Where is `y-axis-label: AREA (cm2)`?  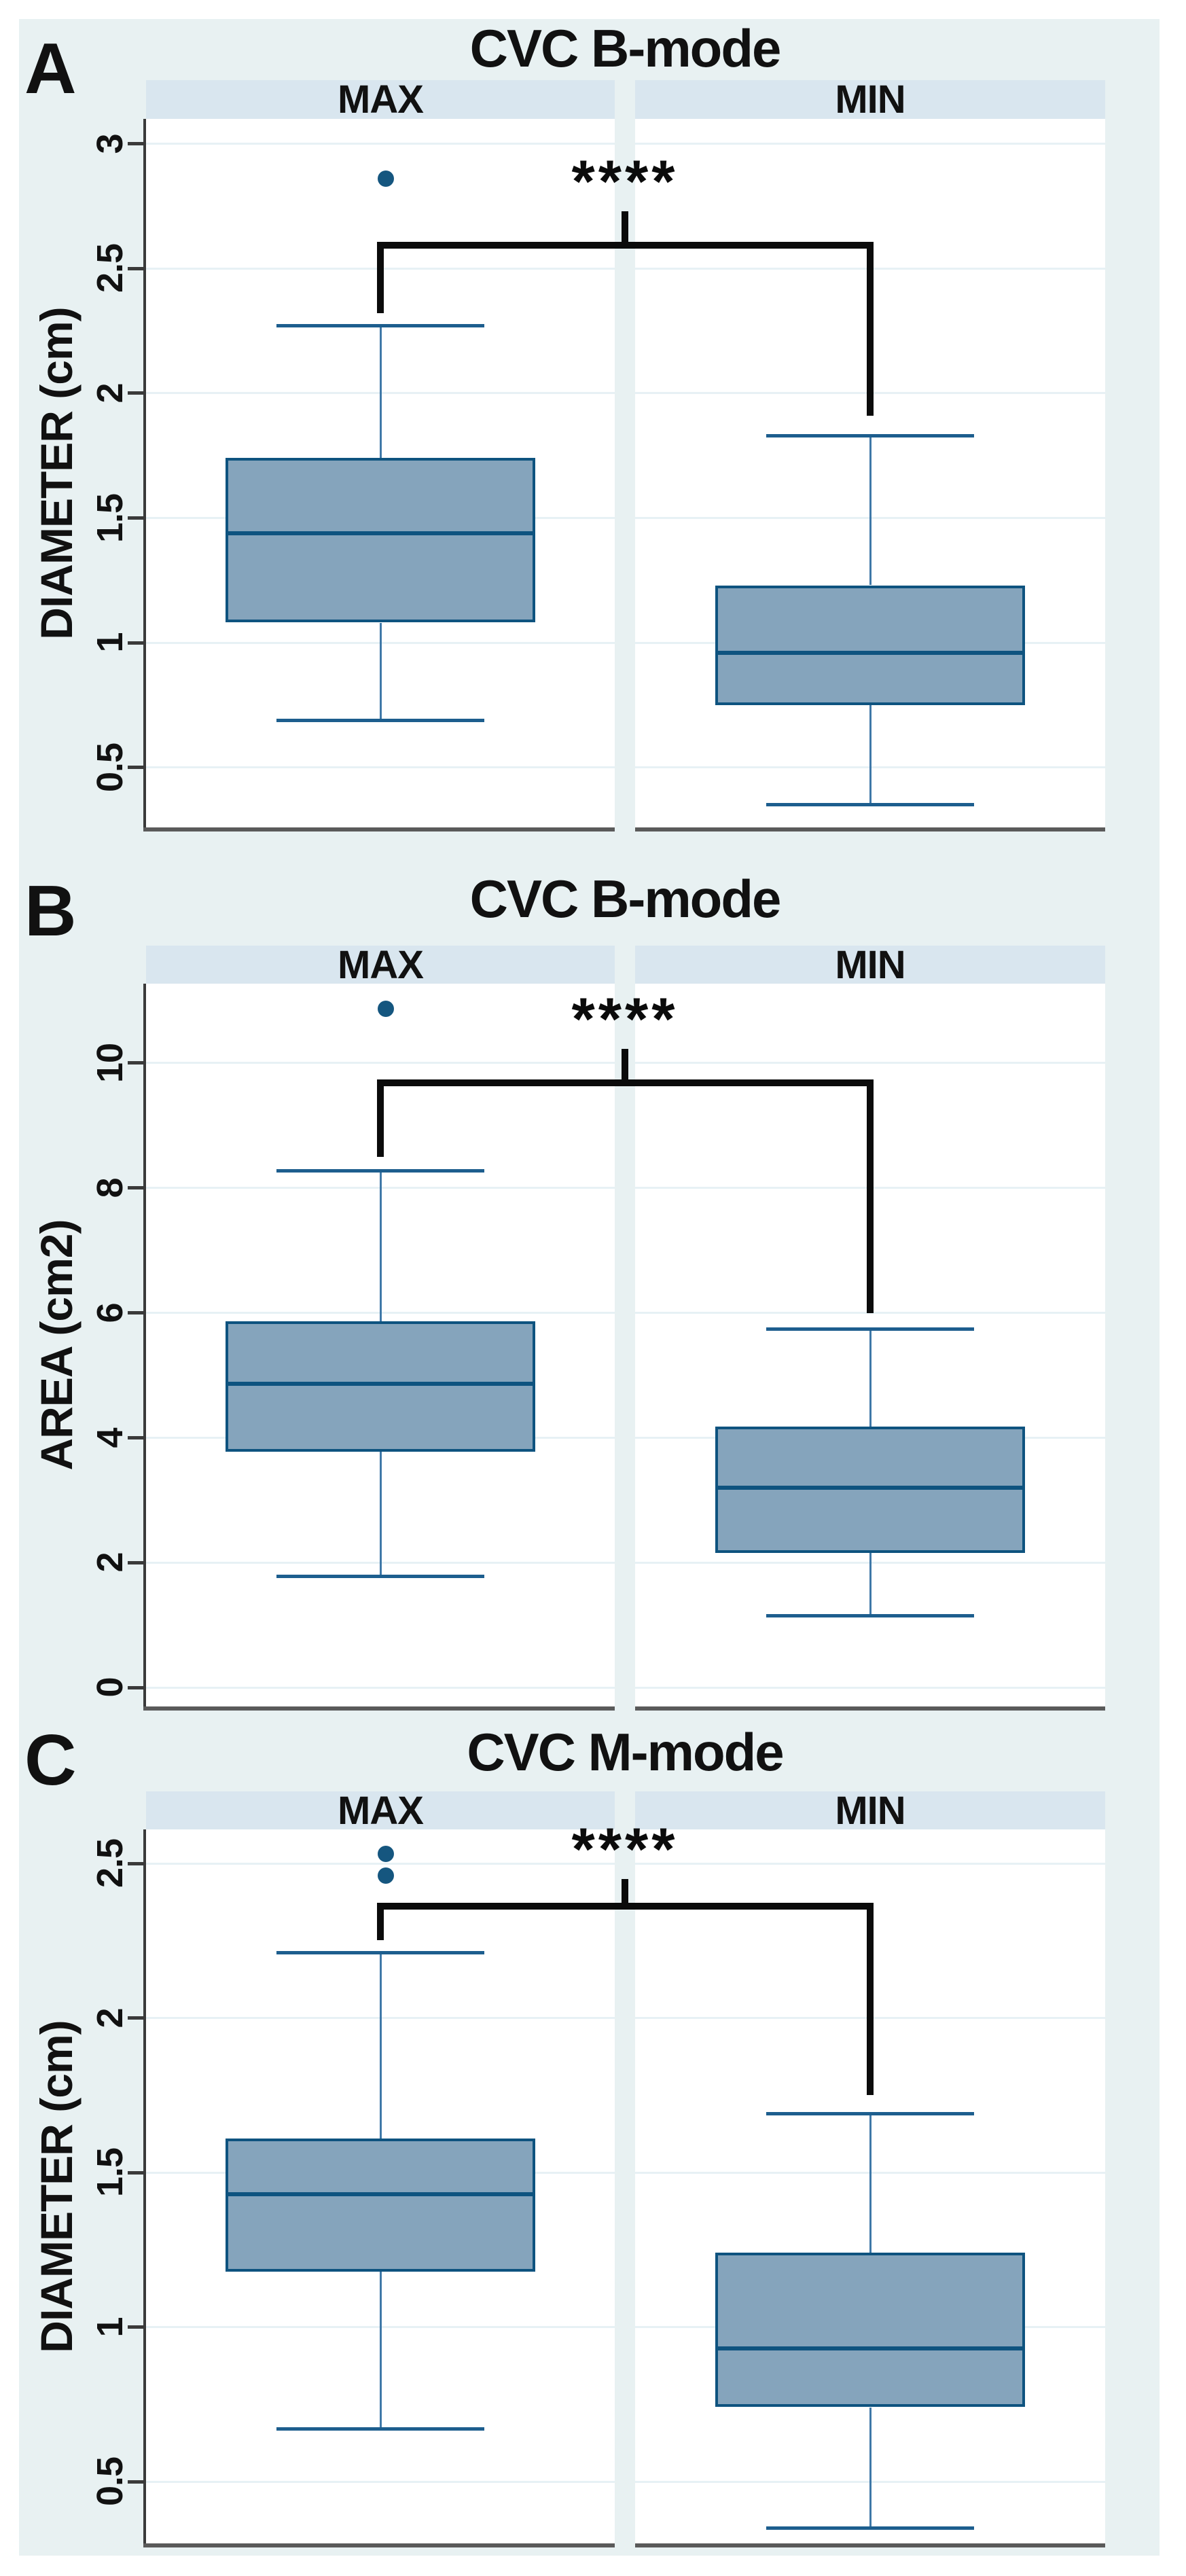 y-axis-label: AREA (cm2) is located at coordinates (56, 1345).